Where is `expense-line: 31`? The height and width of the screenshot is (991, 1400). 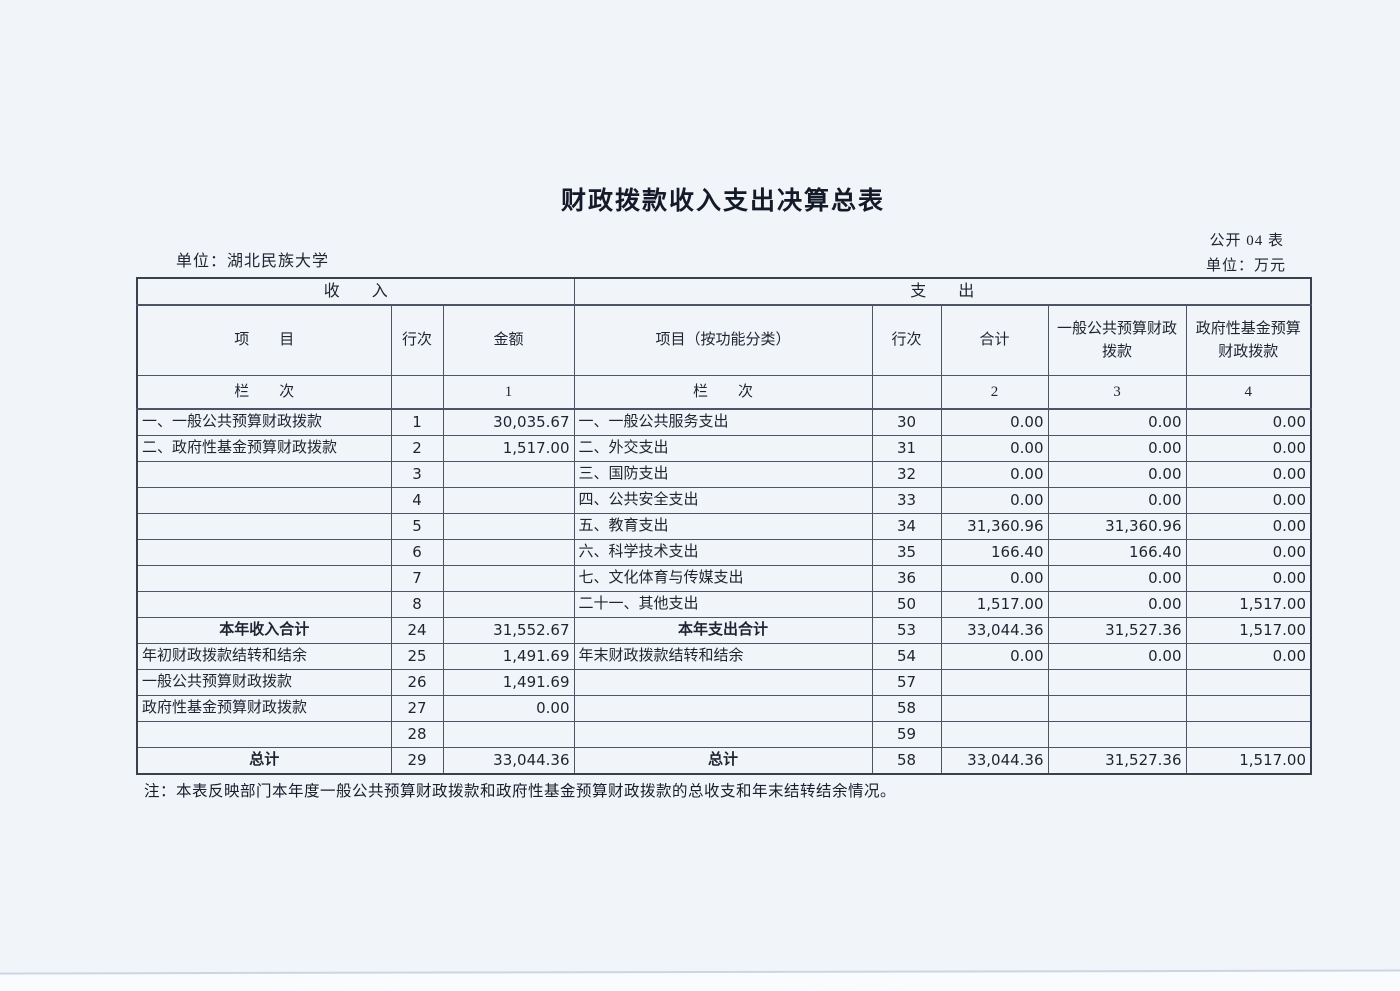 expense-line: 31 is located at coordinates (906, 448).